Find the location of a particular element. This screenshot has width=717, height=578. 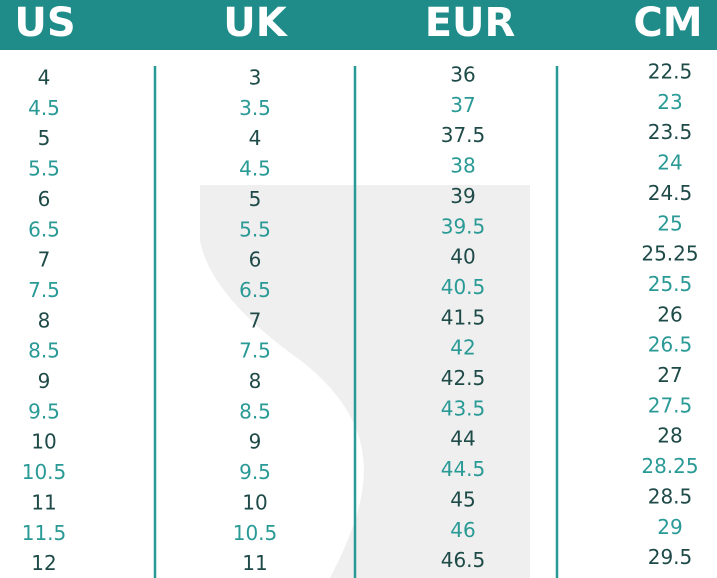

size-cell: 45 is located at coordinates (462, 499).